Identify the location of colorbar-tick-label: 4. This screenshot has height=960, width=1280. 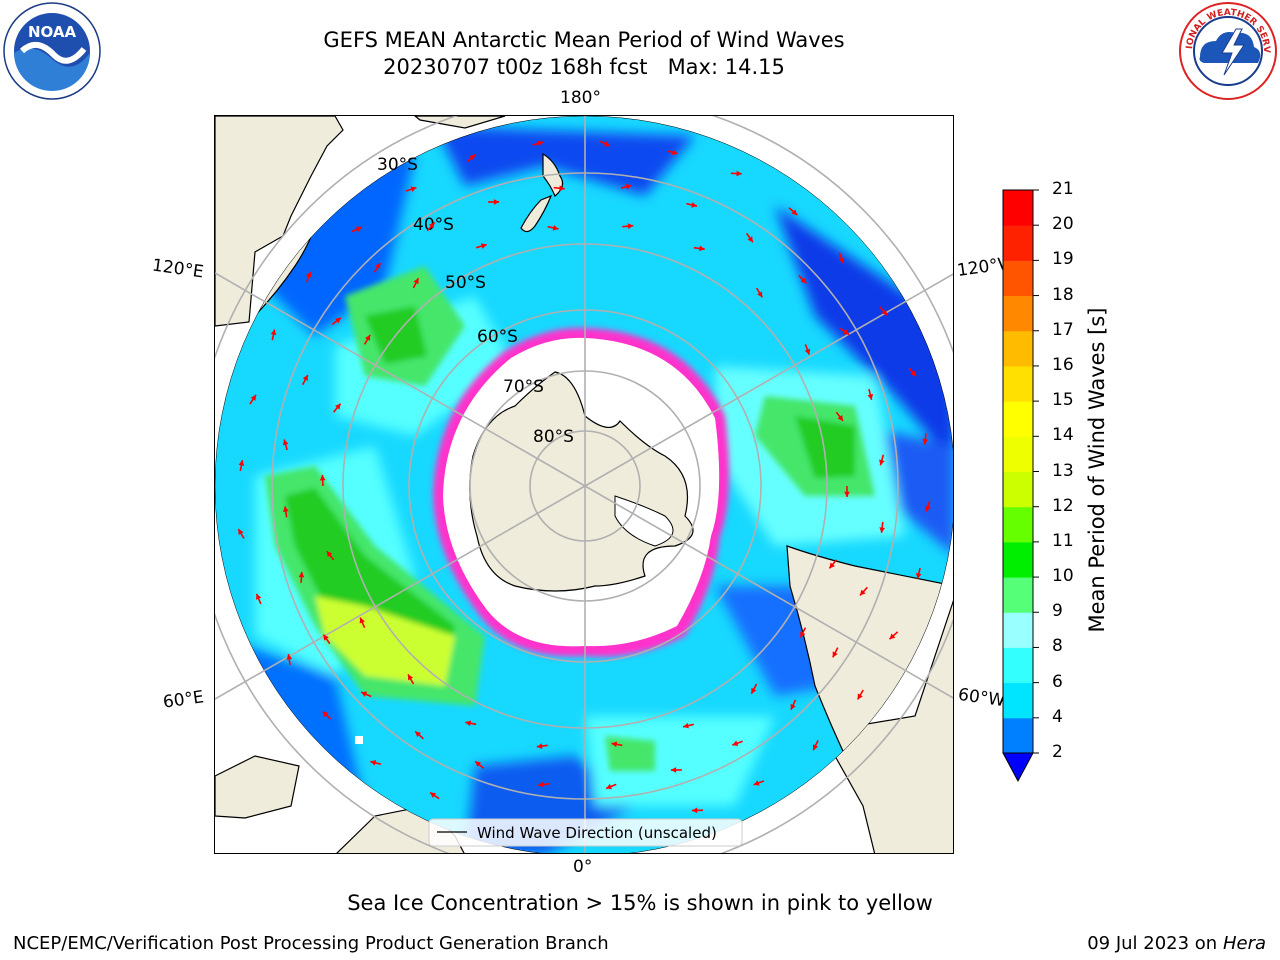
(1057, 716).